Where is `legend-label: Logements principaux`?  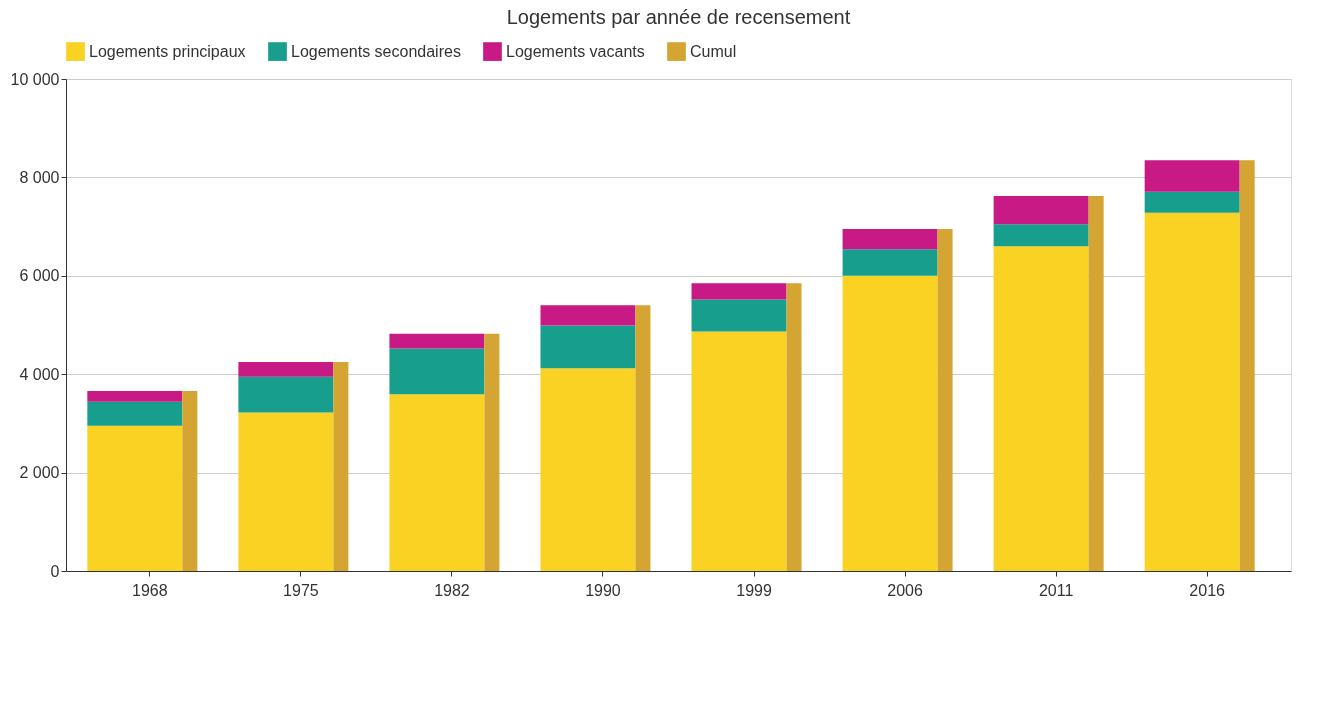 legend-label: Logements principaux is located at coordinates (167, 51).